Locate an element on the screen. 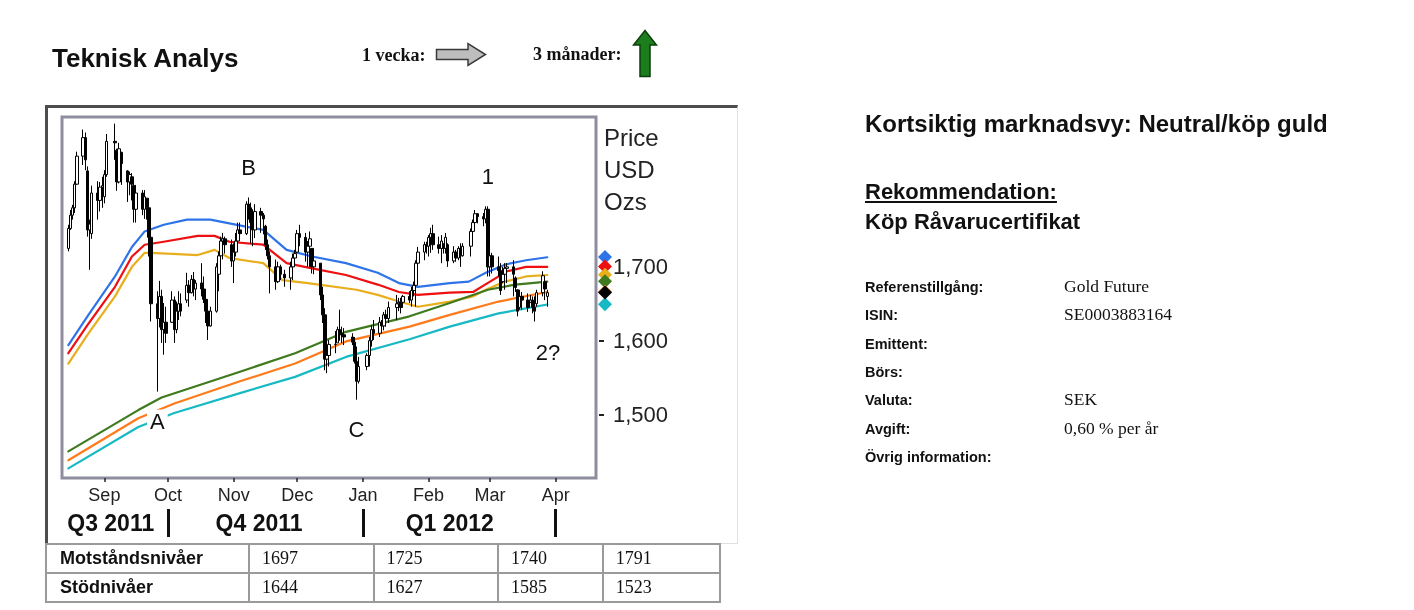  y-tick-label: 1,600 is located at coordinates (641, 341).